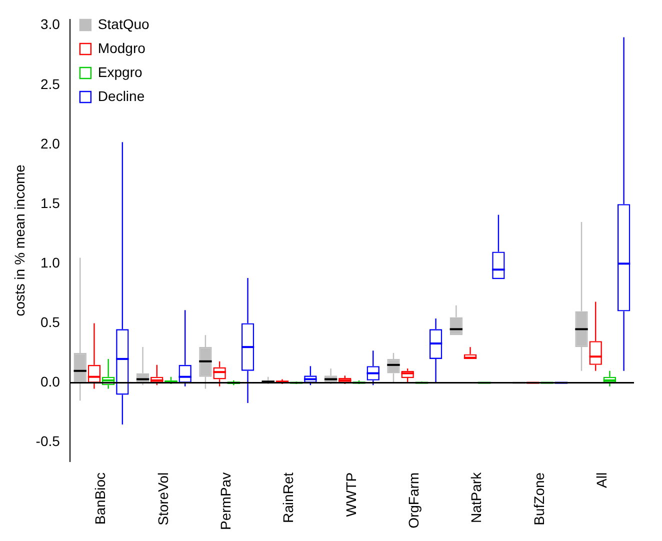  Describe the element at coordinates (602, 480) in the screenshot. I see `x-tick-label: All` at that location.